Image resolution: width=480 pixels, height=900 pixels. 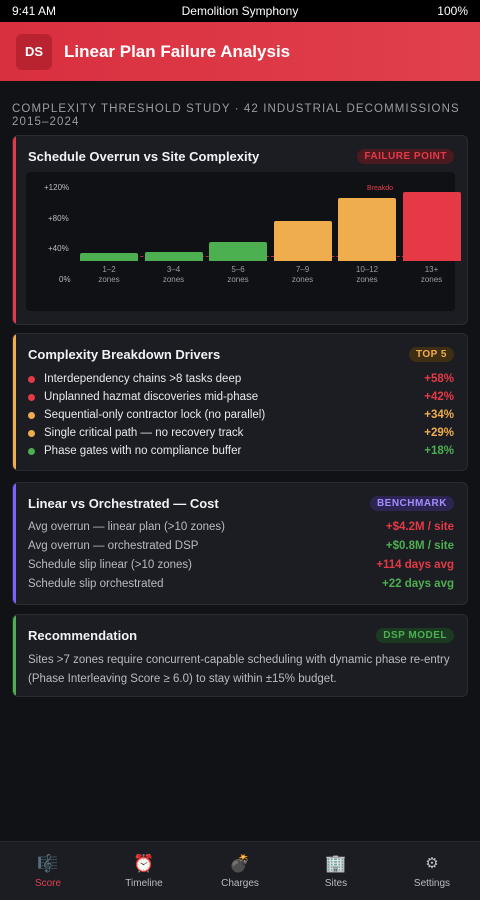 What do you see at coordinates (151, 397) in the screenshot?
I see `driver-label: Unplanned hazmat discoveries mid-phase` at bounding box center [151, 397].